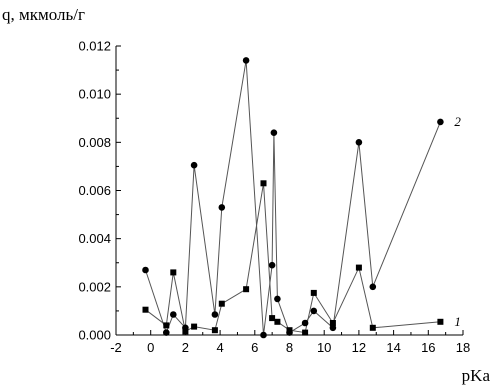  What do you see at coordinates (94, 335) in the screenshot?
I see `y-tick-label: 0.000` at bounding box center [94, 335].